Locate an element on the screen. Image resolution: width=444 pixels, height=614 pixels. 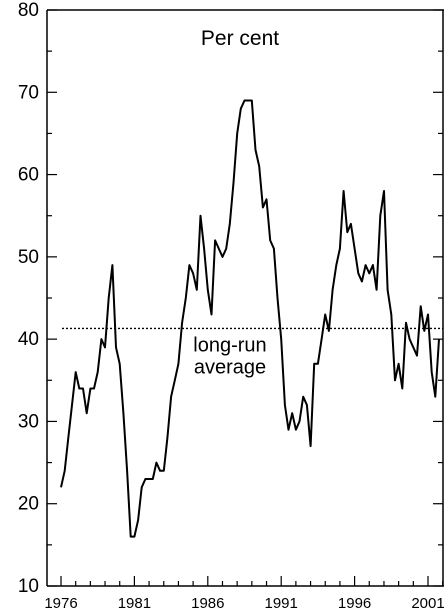
y-tick-label: 70 is located at coordinates (28, 92).